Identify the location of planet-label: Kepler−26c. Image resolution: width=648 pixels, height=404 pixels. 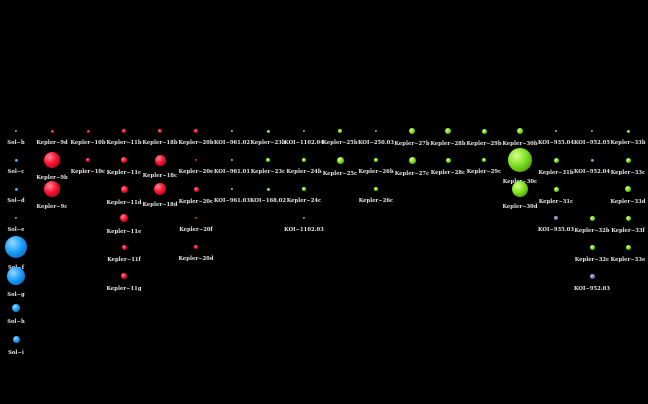
(376, 201).